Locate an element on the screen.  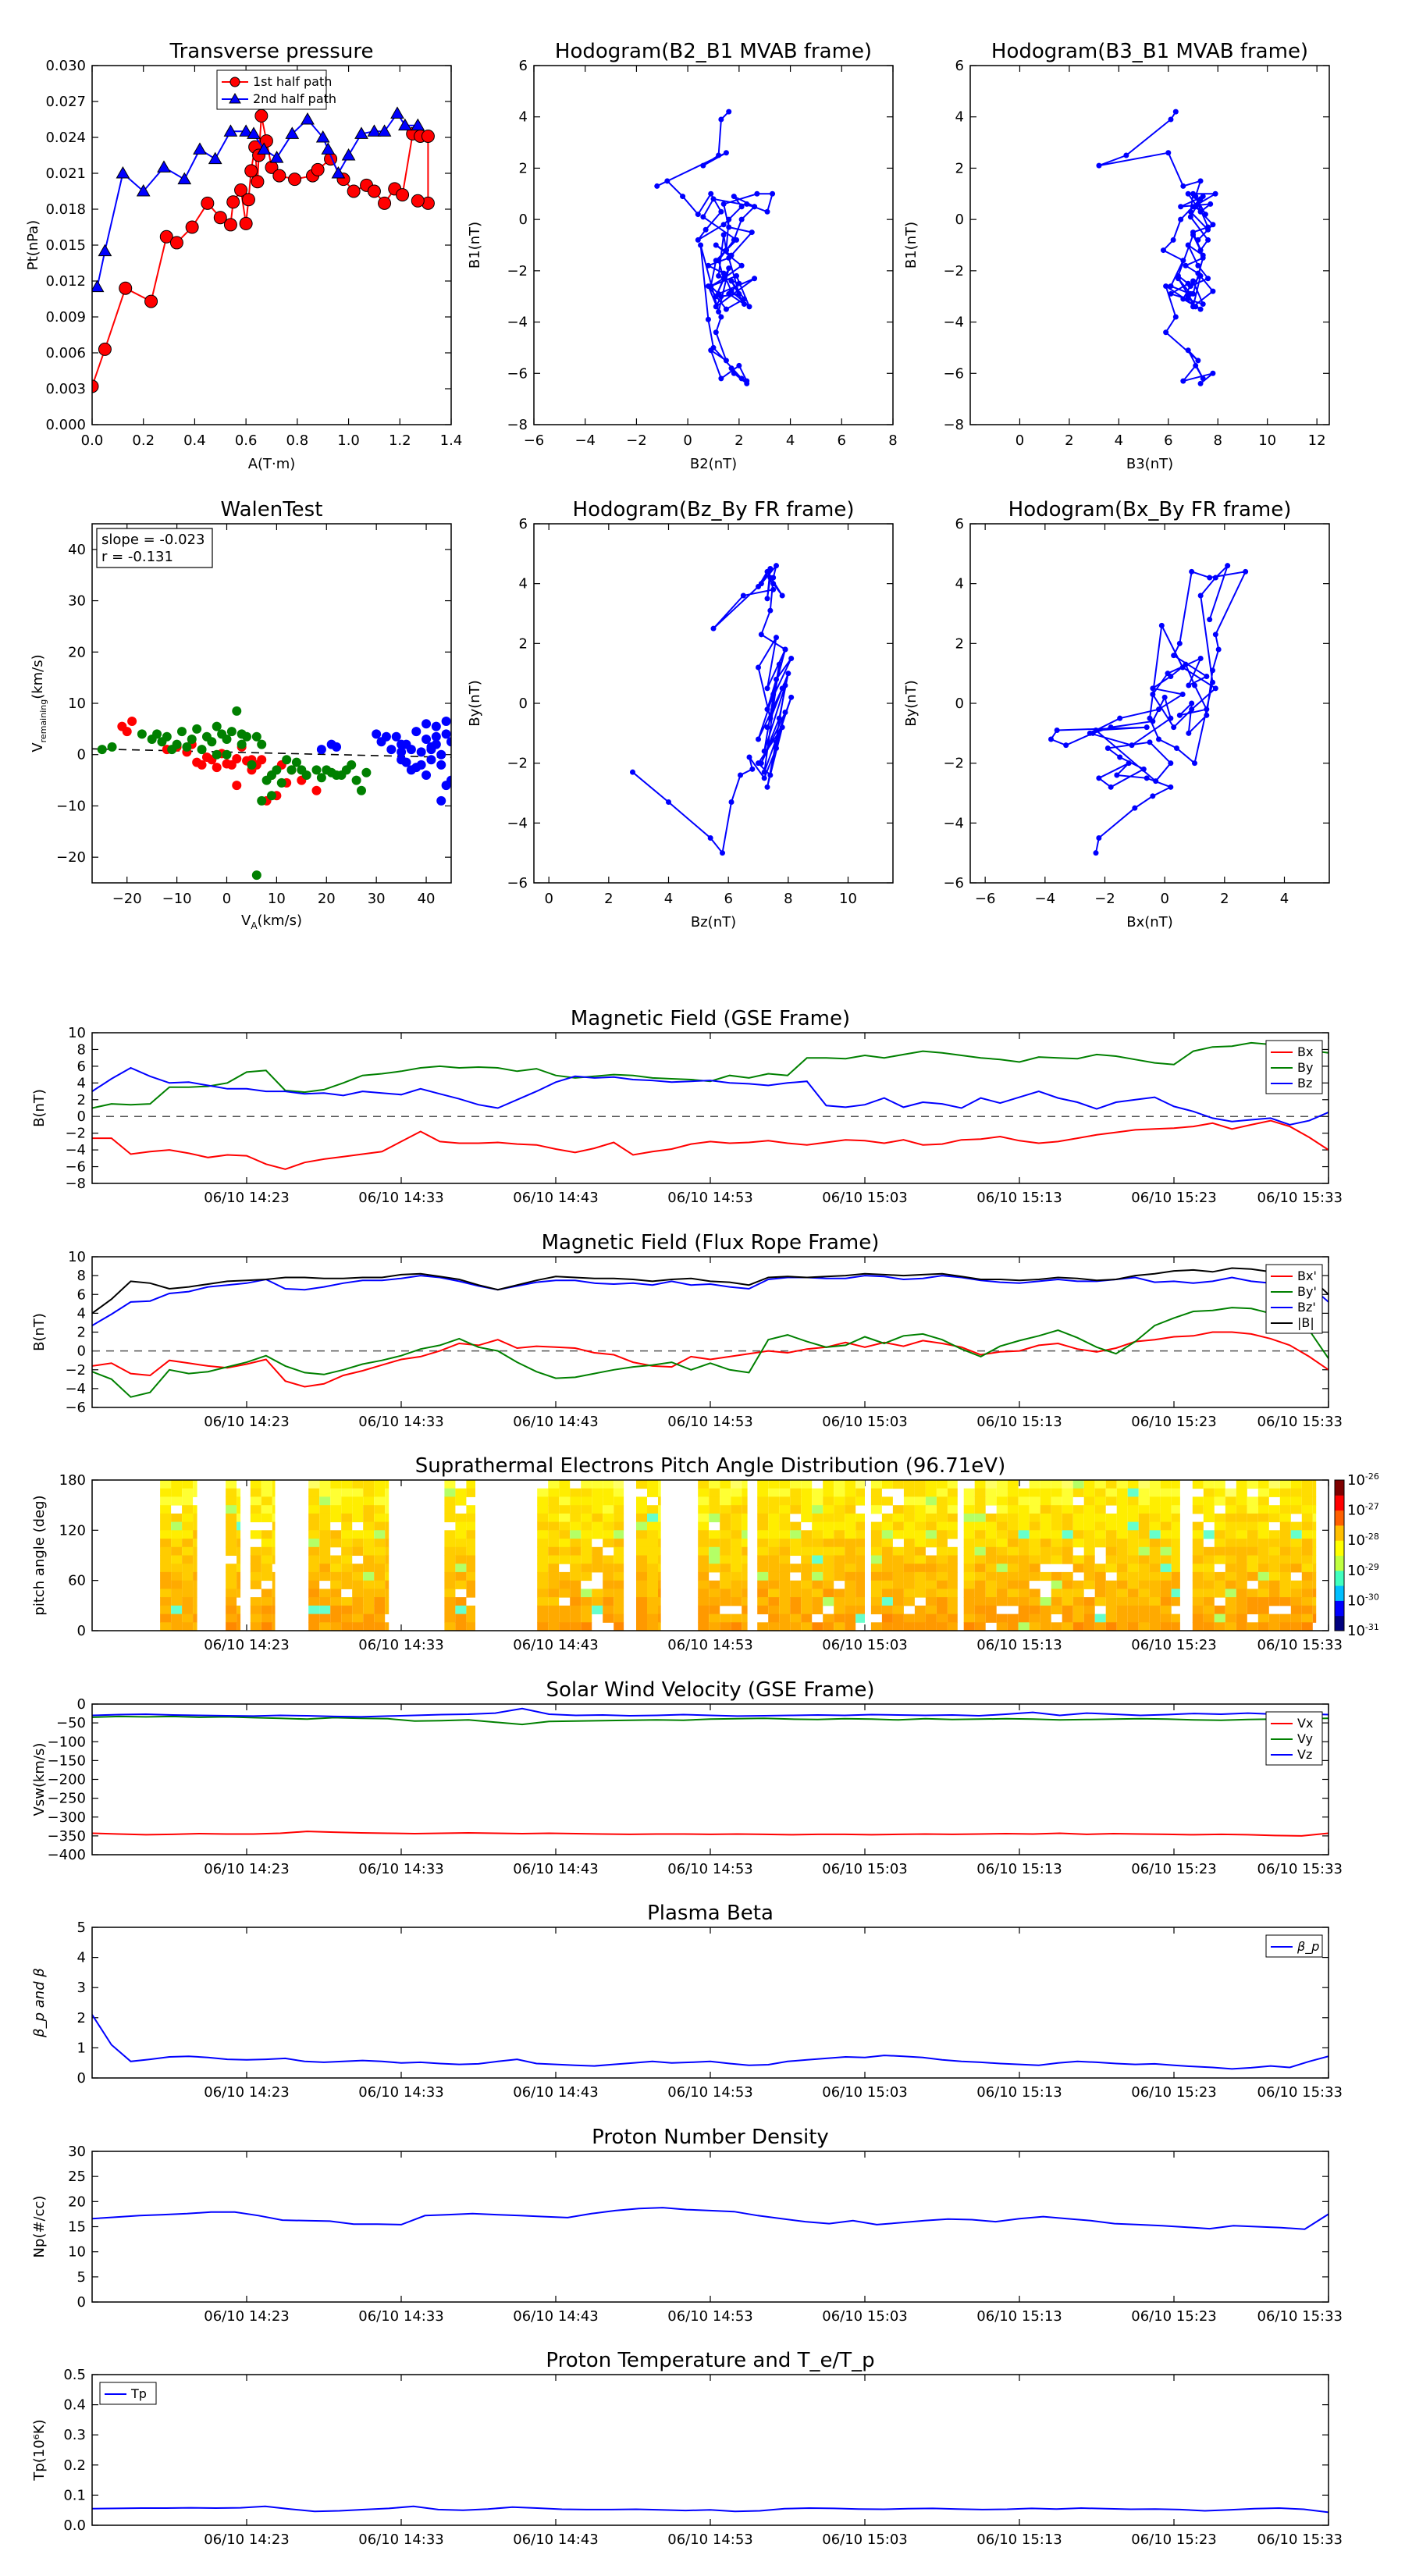
x-tick-label: 4 is located at coordinates (669, 899).